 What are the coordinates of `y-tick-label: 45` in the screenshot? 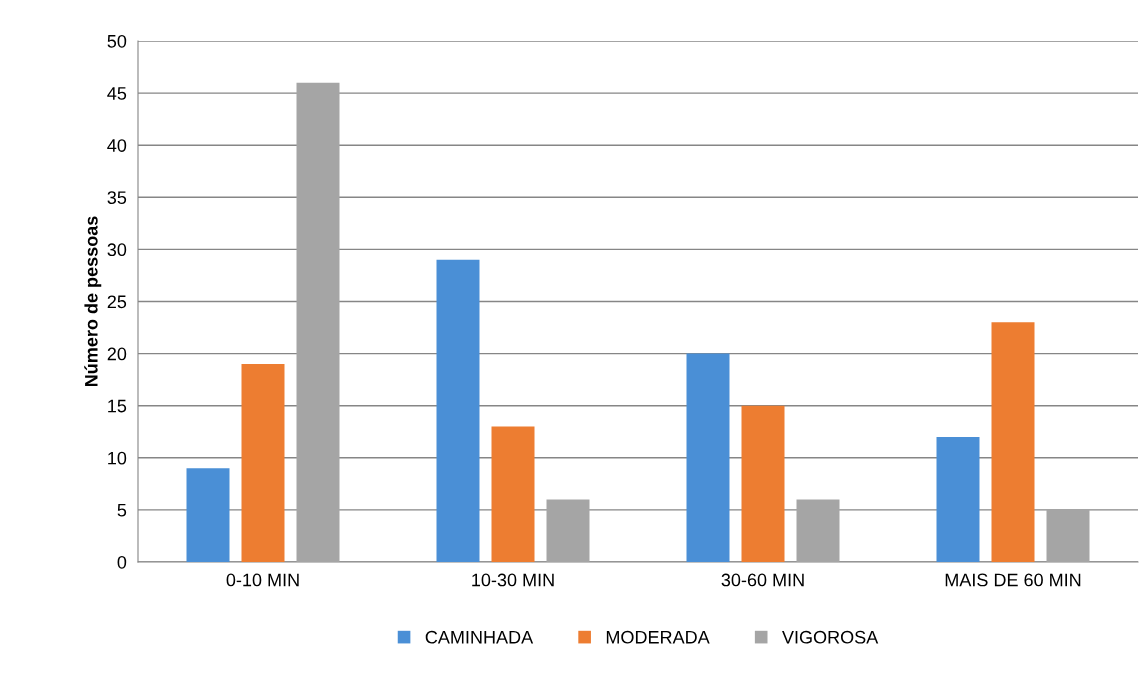 It's located at (117, 93).